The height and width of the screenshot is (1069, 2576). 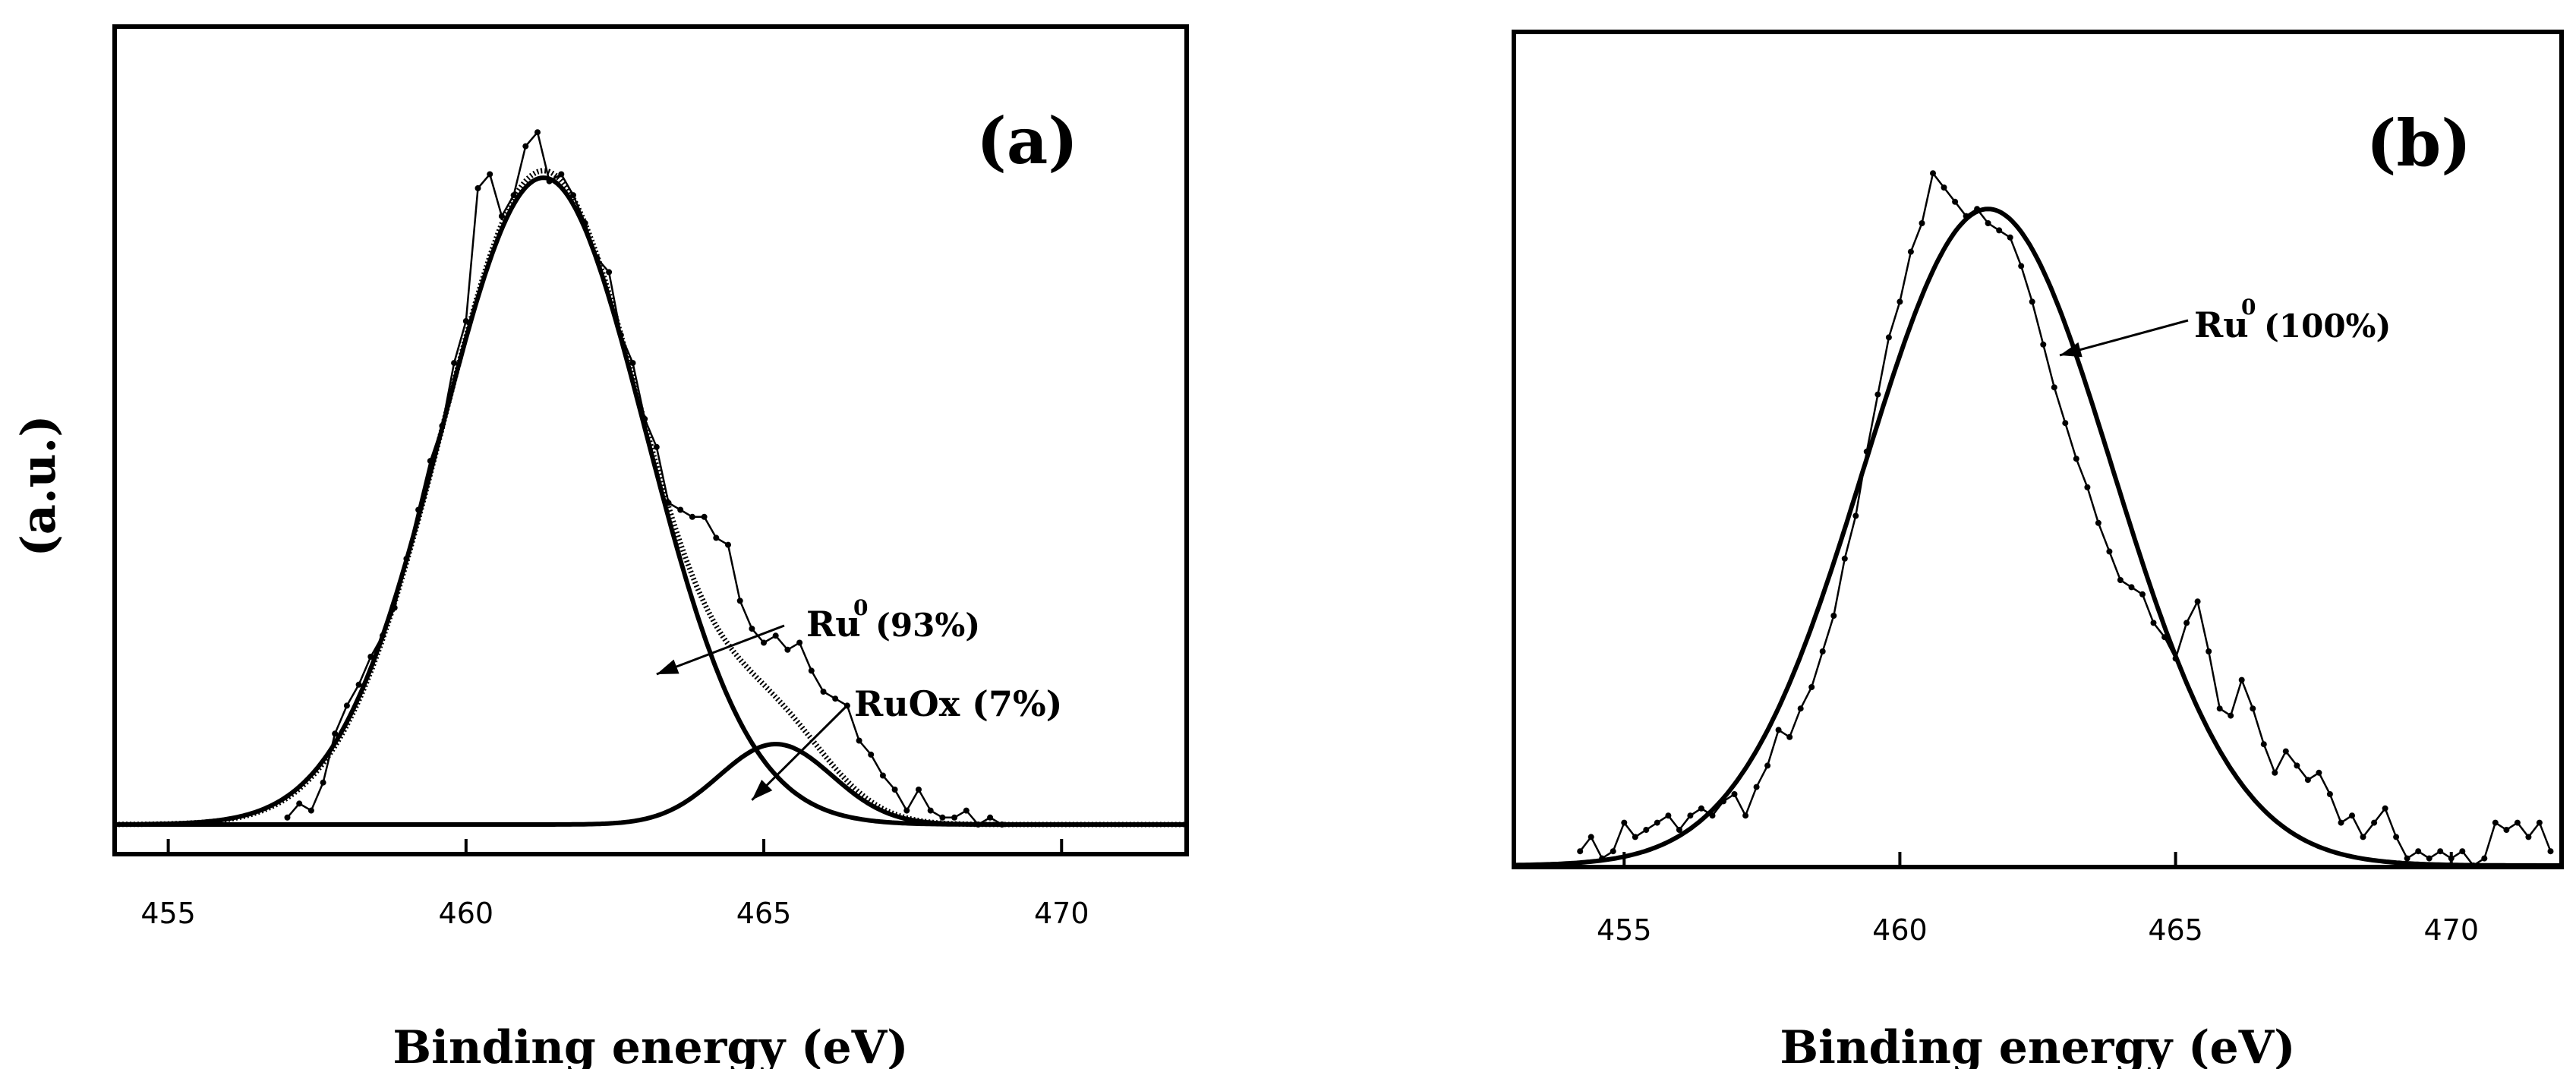 What do you see at coordinates (2248, 307) in the screenshot?
I see `annotation-superscript: 0` at bounding box center [2248, 307].